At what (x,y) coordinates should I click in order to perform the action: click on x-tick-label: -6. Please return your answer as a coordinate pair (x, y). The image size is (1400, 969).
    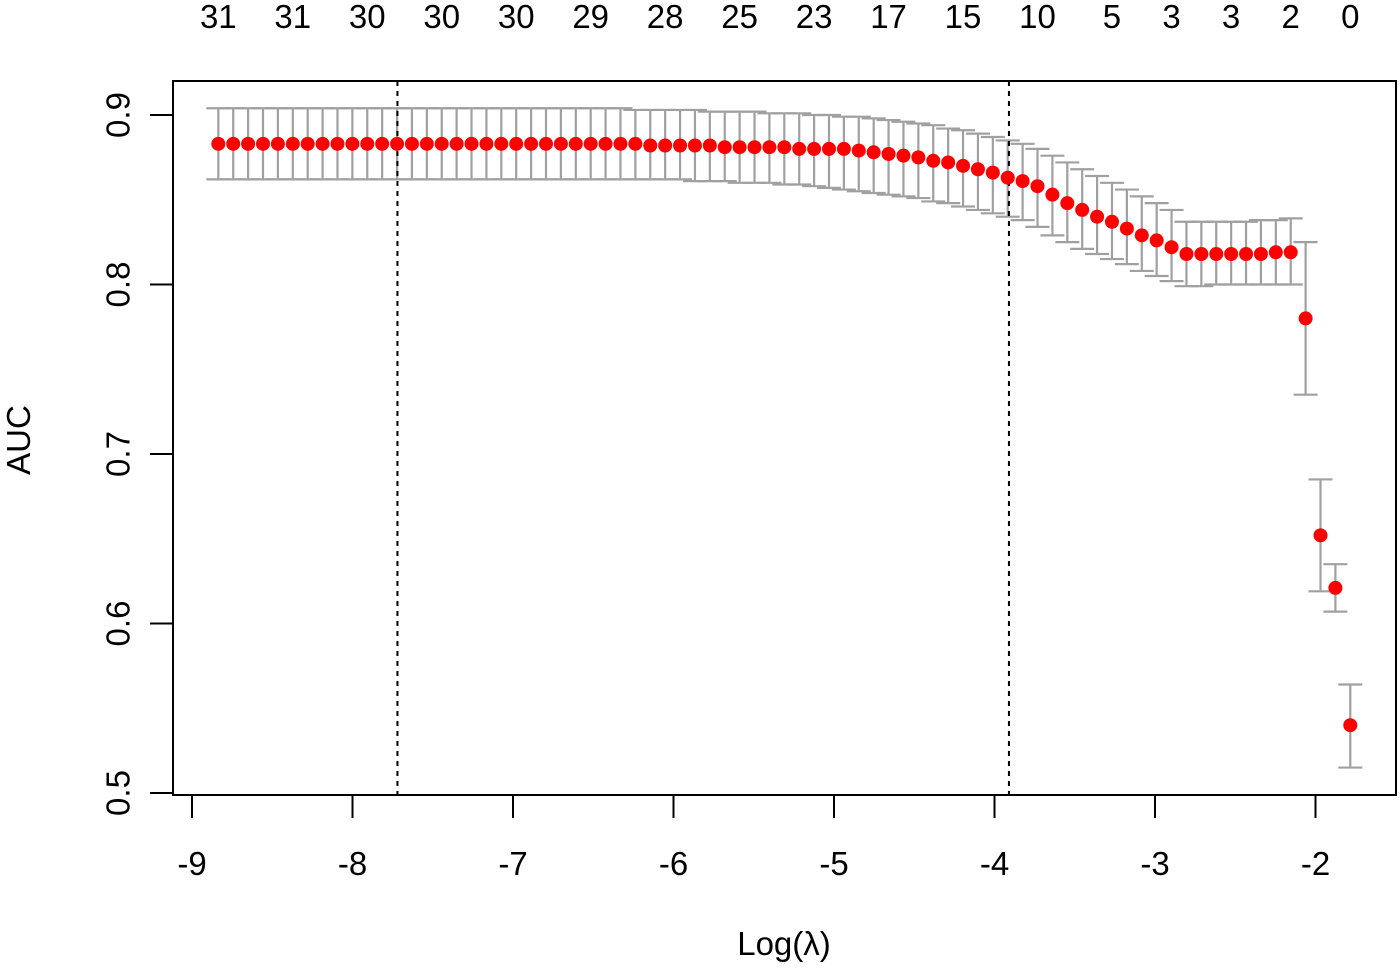
    Looking at the image, I should click on (673, 863).